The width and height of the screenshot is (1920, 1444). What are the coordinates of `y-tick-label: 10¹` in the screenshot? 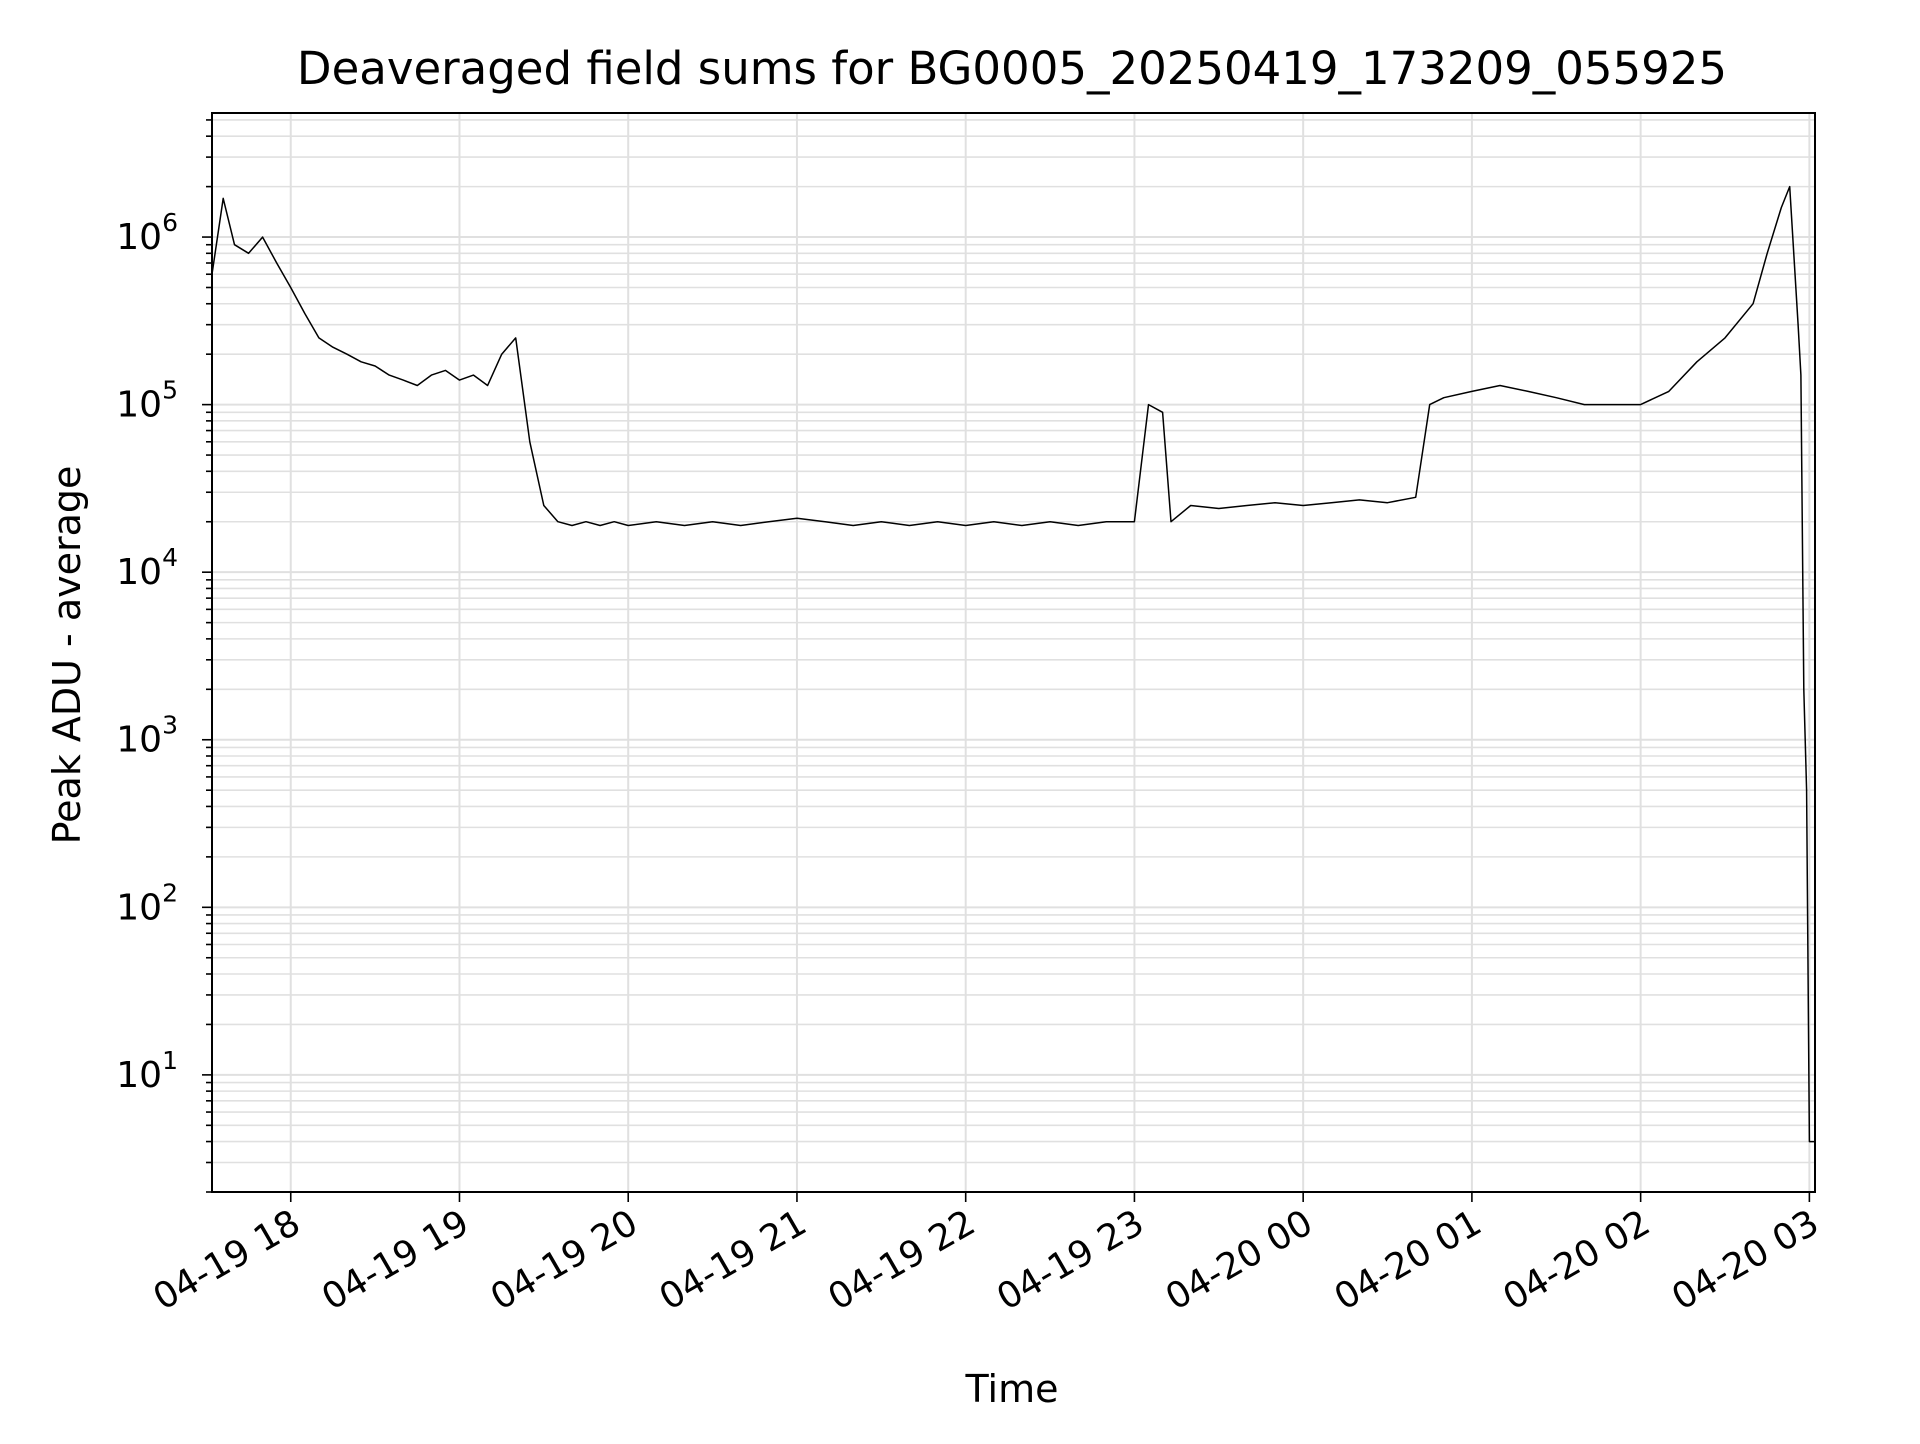 It's located at (147, 1071).